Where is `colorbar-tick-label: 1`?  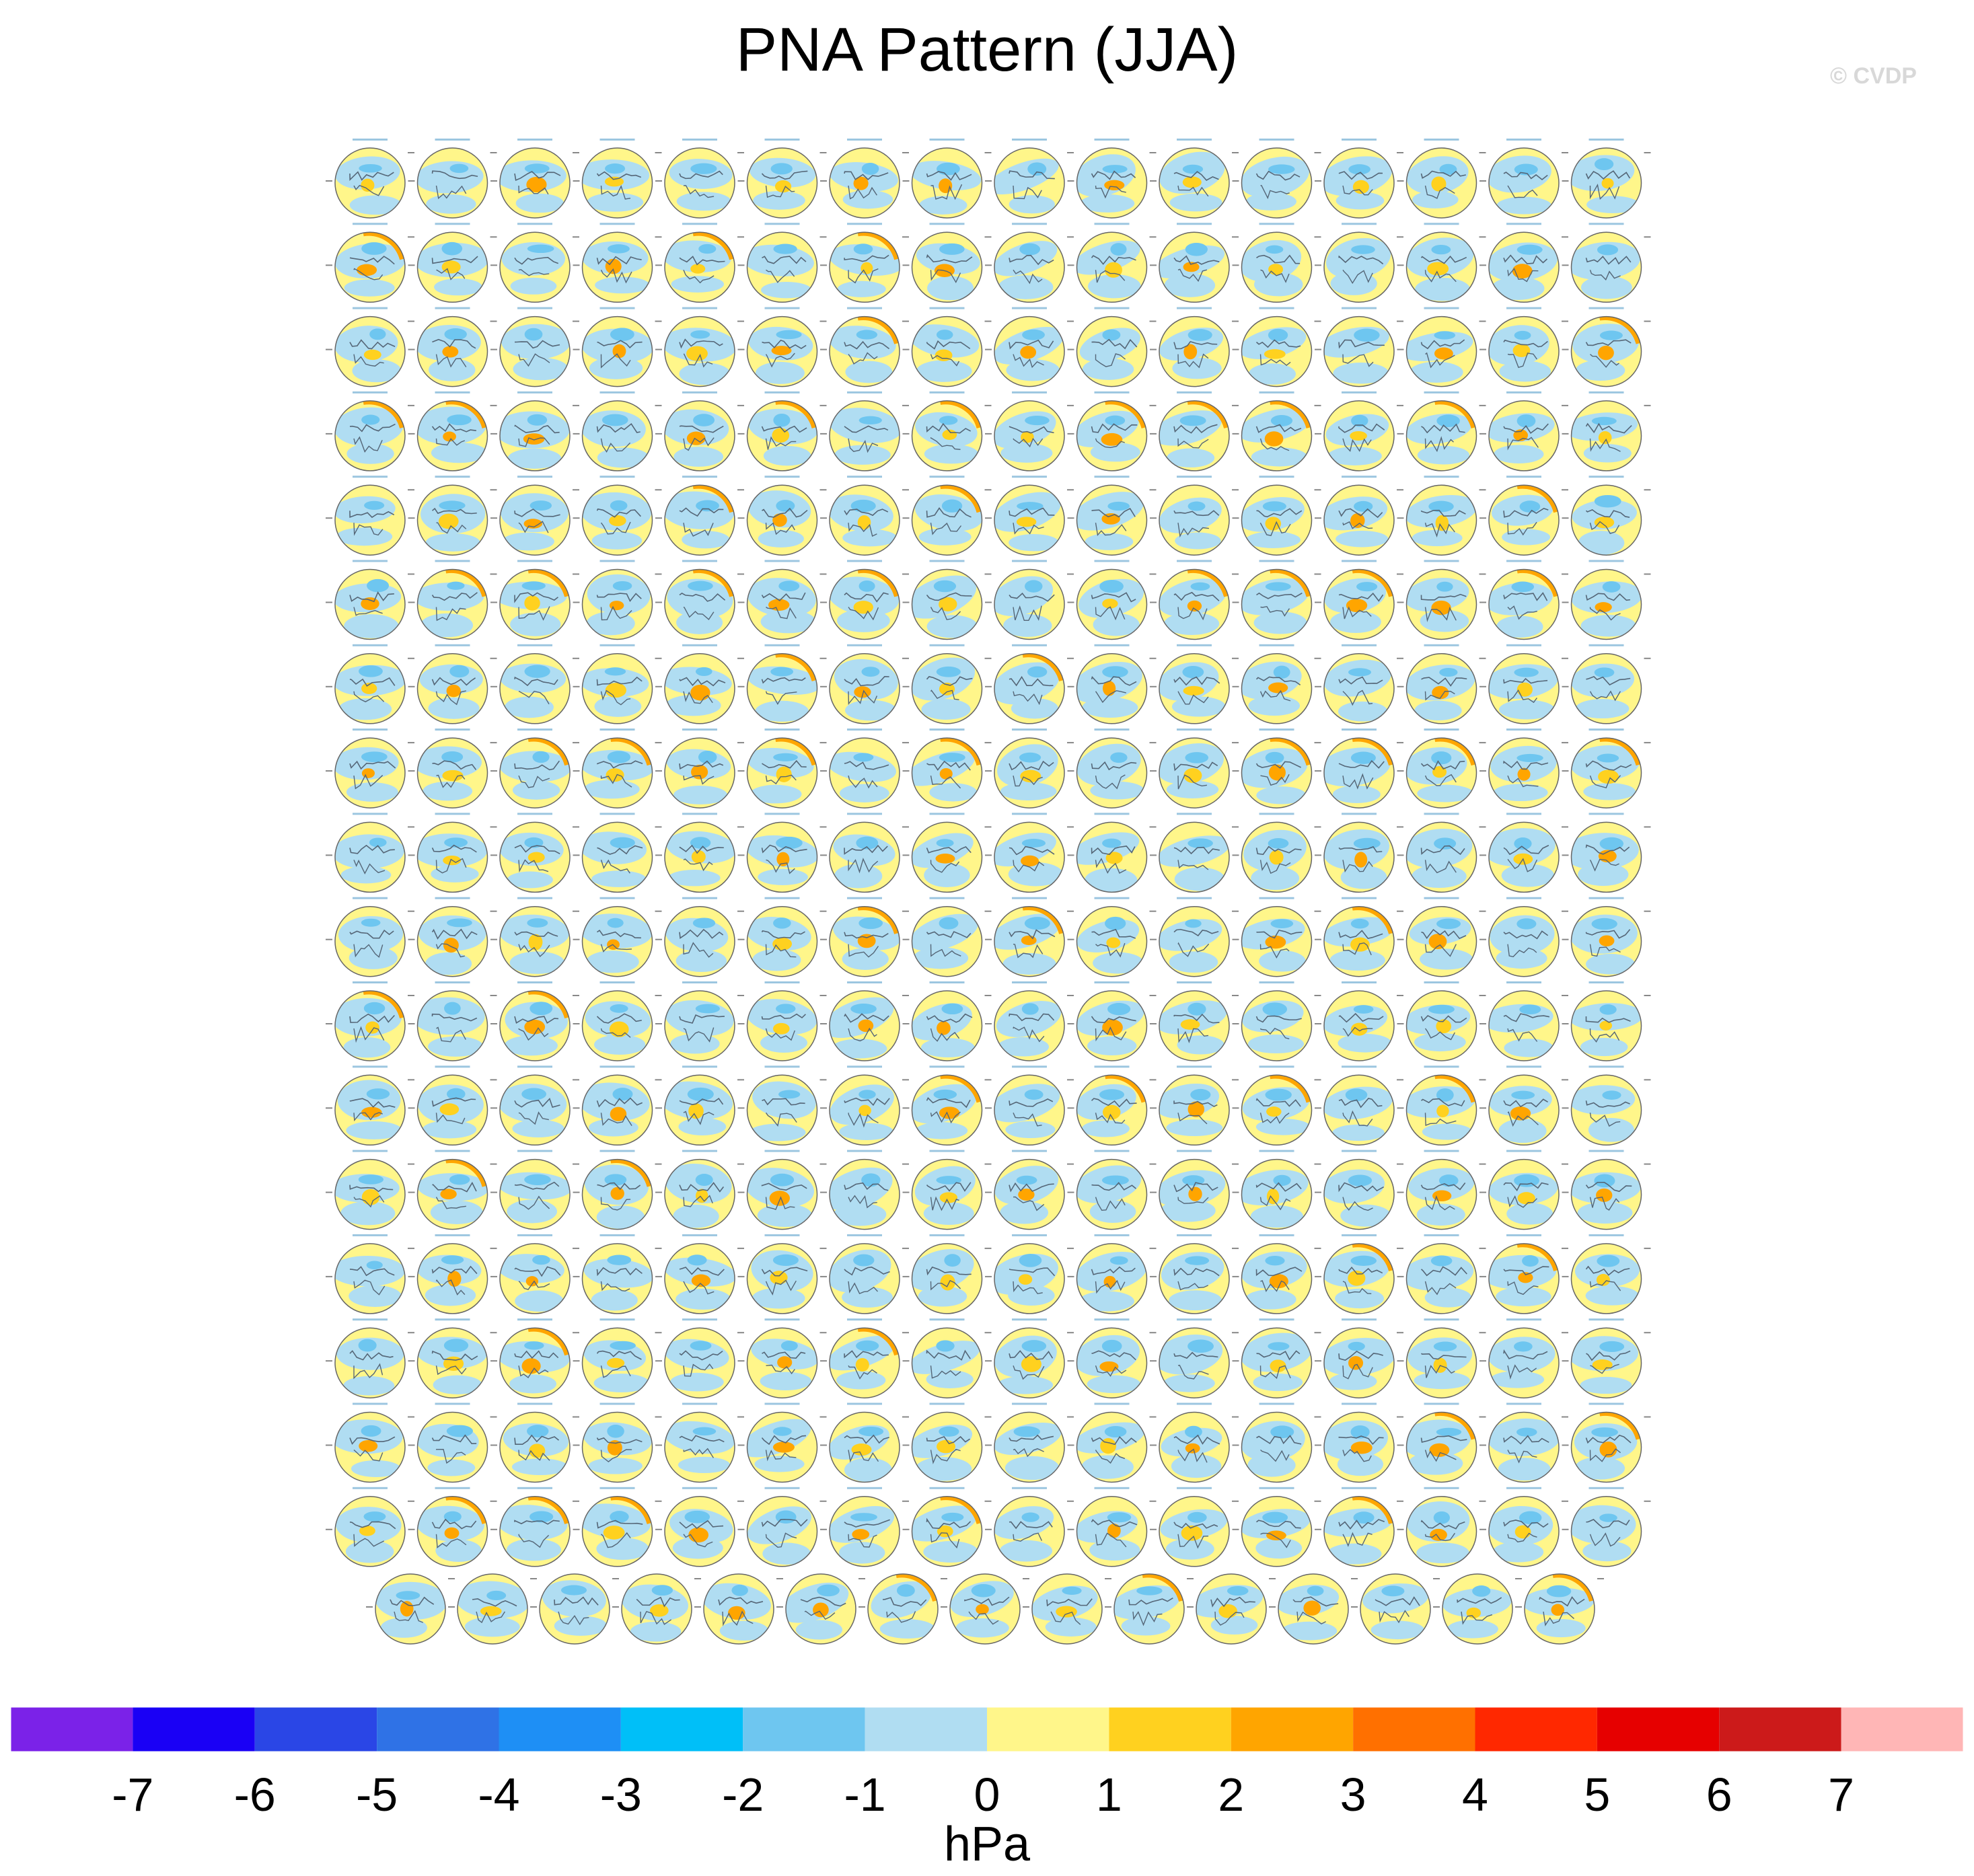
colorbar-tick-label: 1 is located at coordinates (1109, 1795).